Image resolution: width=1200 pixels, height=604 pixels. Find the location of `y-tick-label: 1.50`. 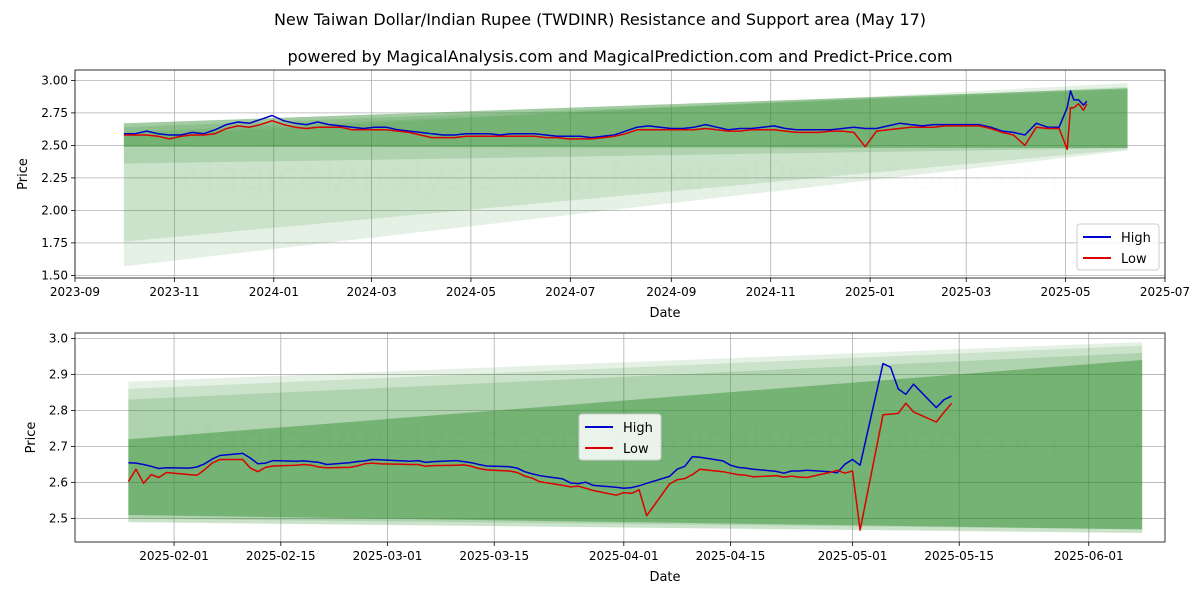

y-tick-label: 1.50 is located at coordinates (54, 275).